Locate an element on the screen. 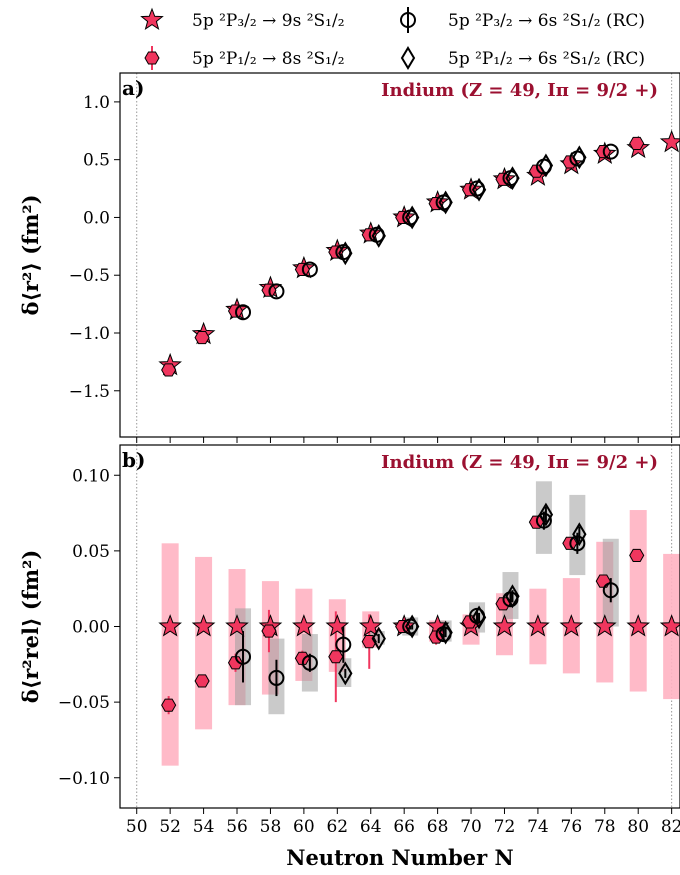  panel-b-element-annotation: Indium (Z = 49, Iπ = 9/2 +) is located at coordinates (519, 462).